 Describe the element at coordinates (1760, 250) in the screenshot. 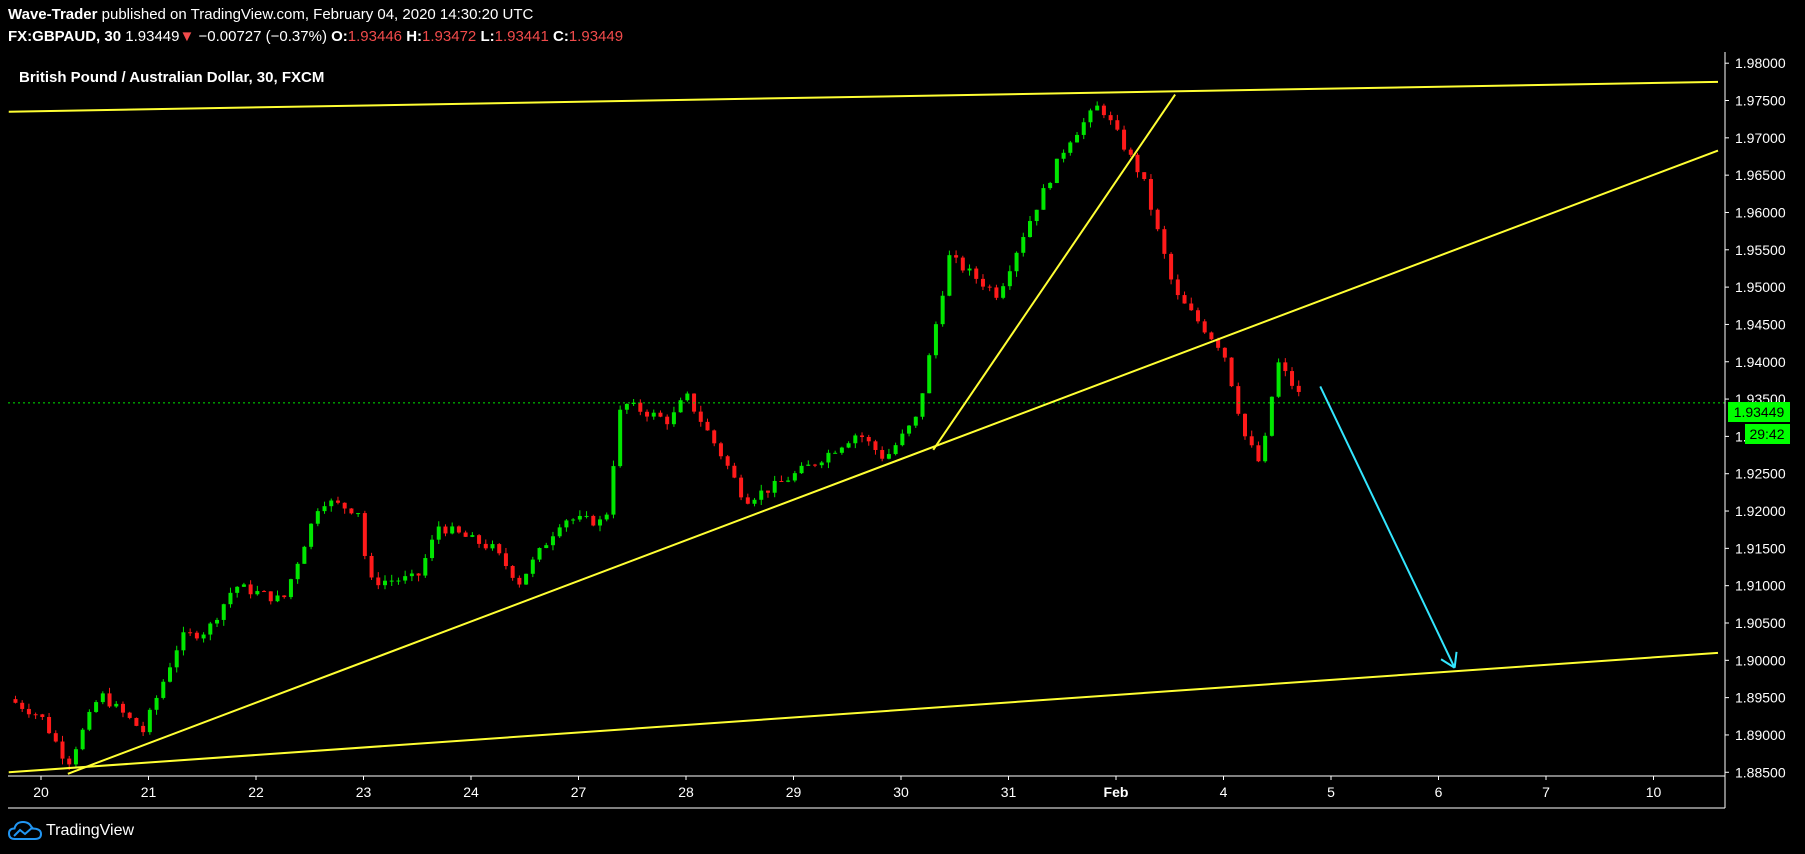

I see `y-tick-label: 1.95500` at that location.